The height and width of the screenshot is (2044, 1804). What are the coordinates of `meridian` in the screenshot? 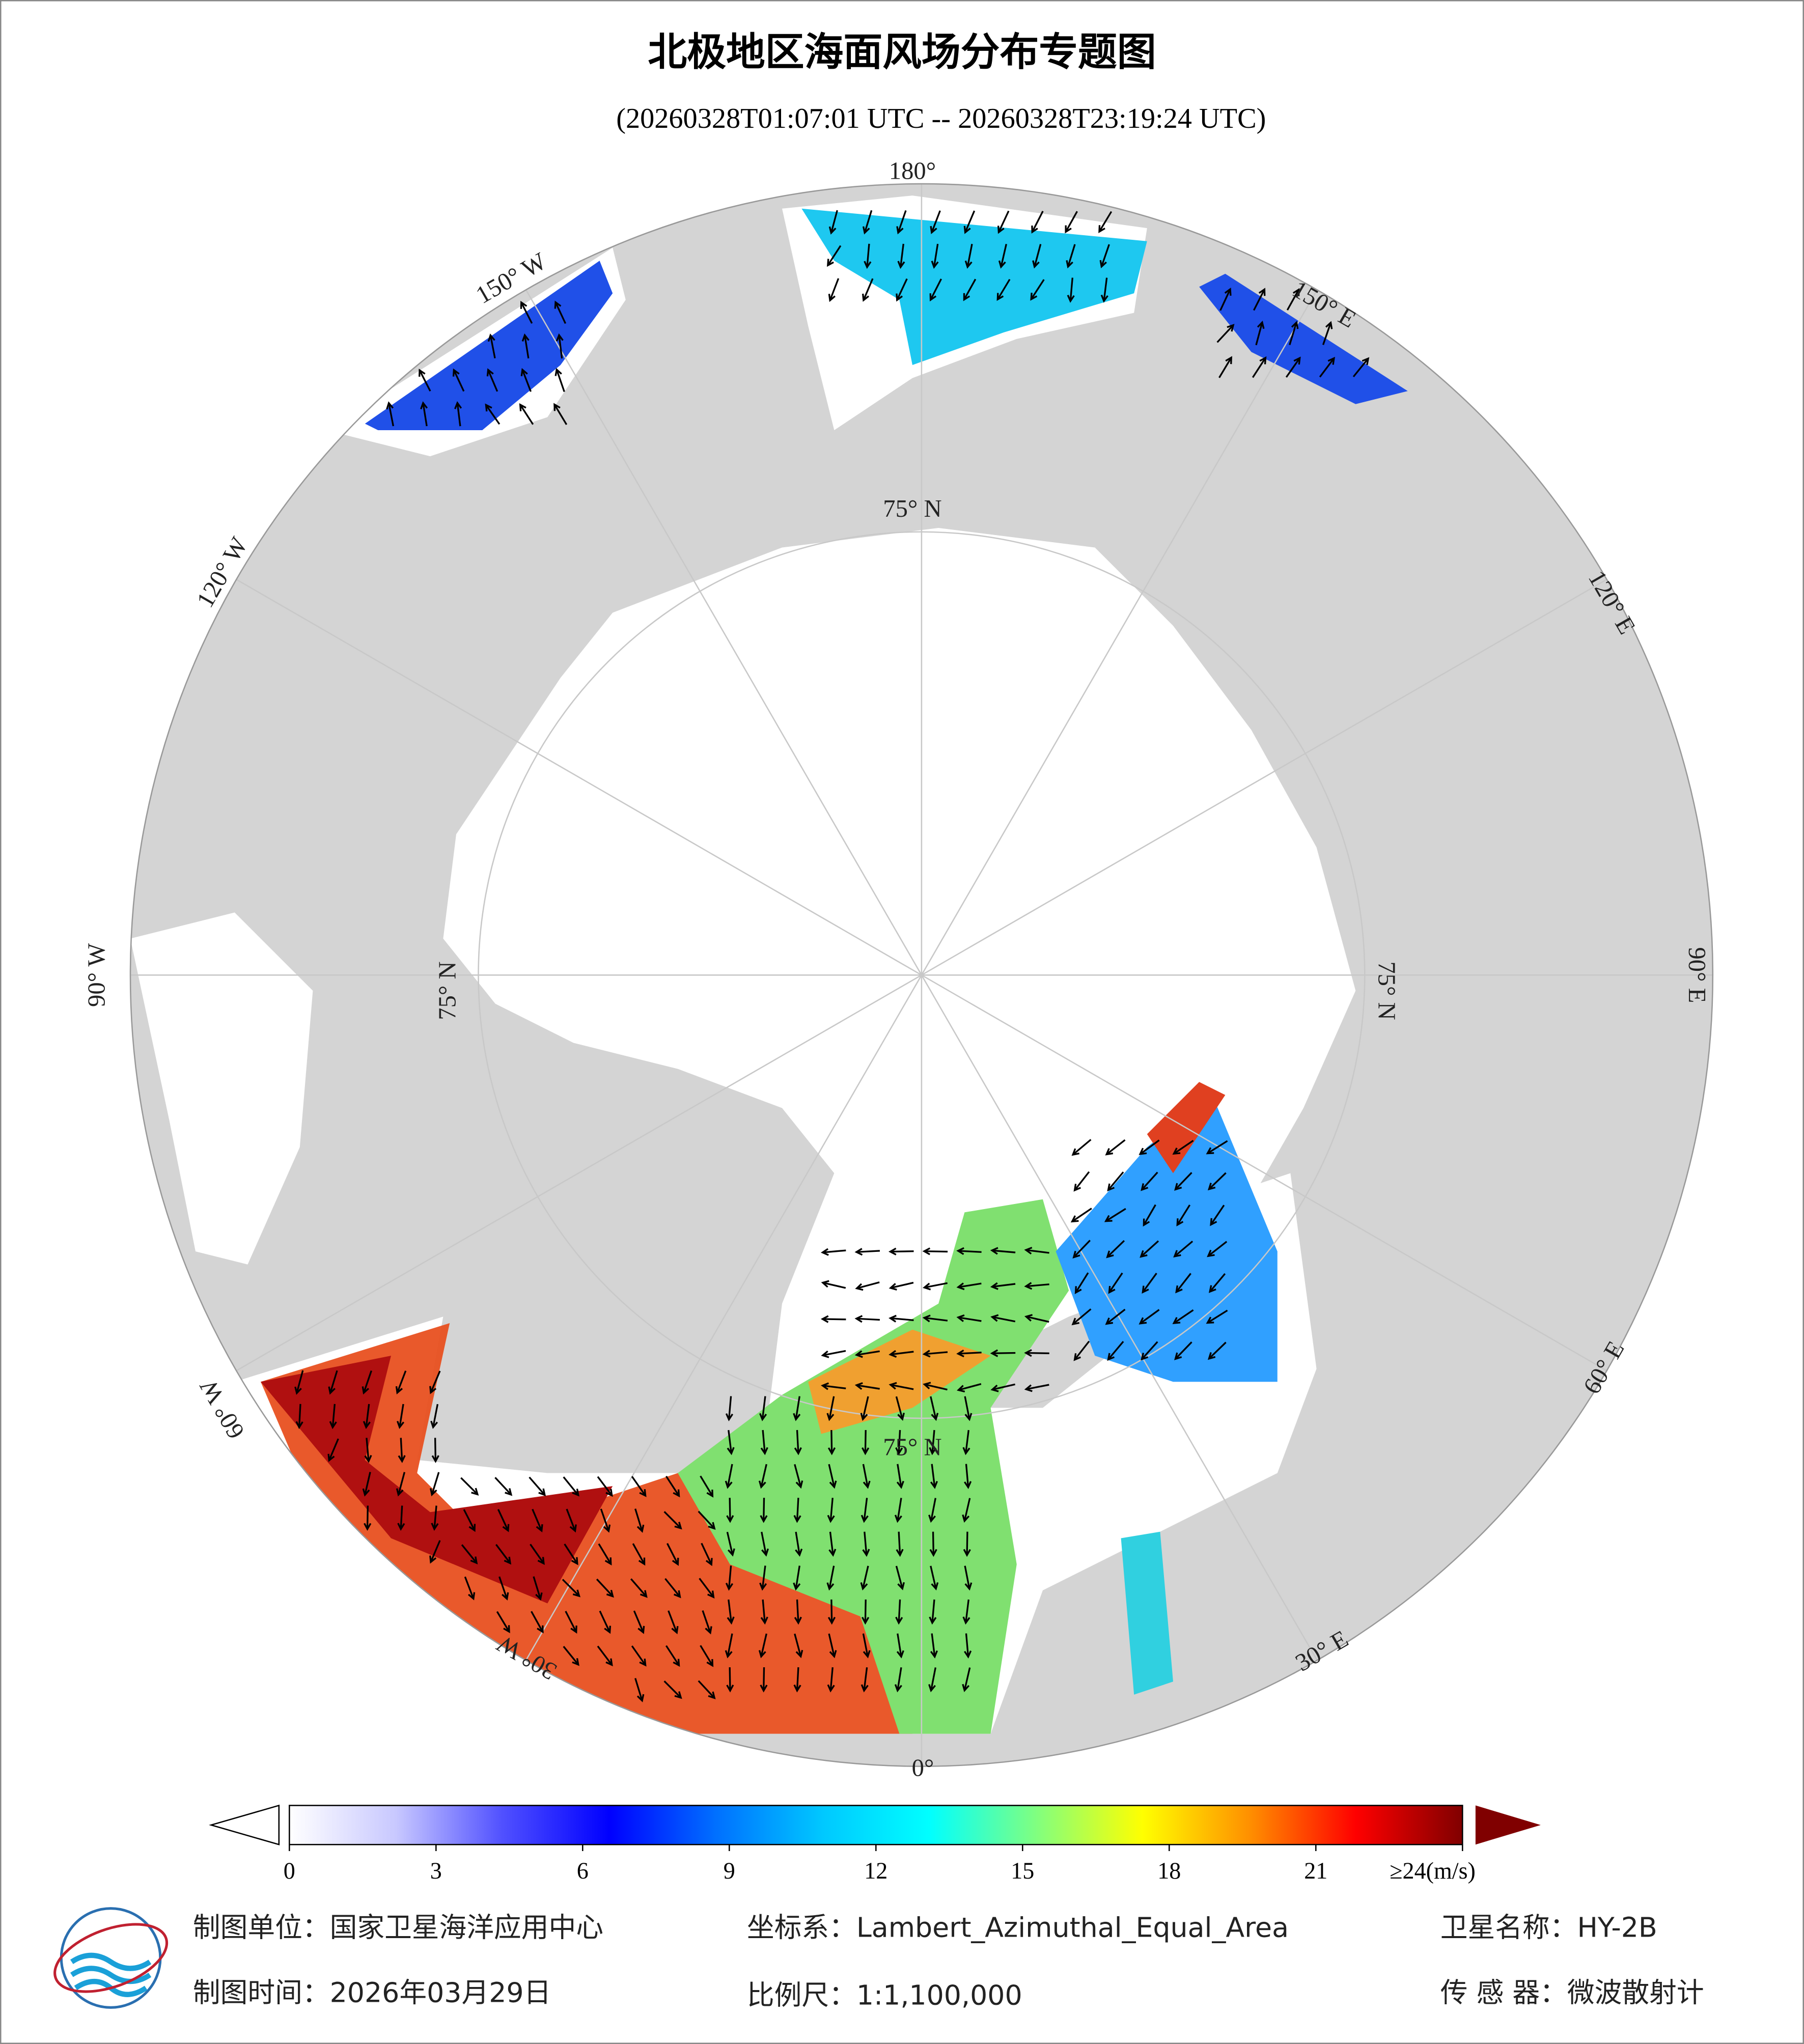 It's located at (579, 1172).